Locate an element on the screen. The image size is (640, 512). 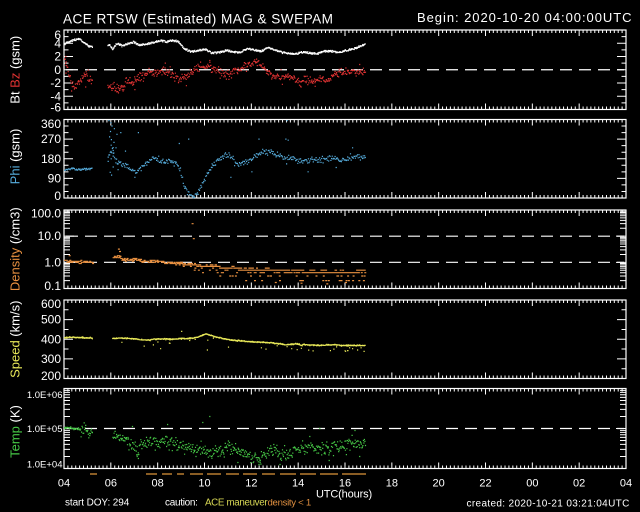
svg-text: -4 is located at coordinates (55, 96).